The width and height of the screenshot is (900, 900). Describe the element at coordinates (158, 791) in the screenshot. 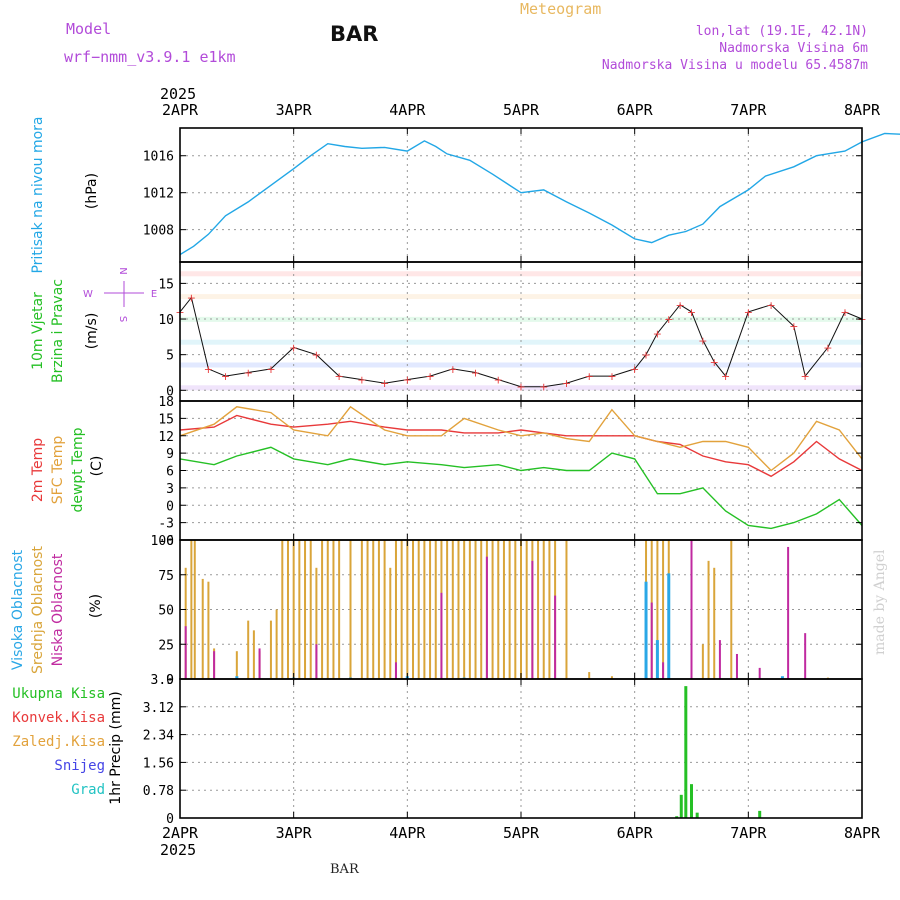

I see `ytick-label: 0.78` at that location.